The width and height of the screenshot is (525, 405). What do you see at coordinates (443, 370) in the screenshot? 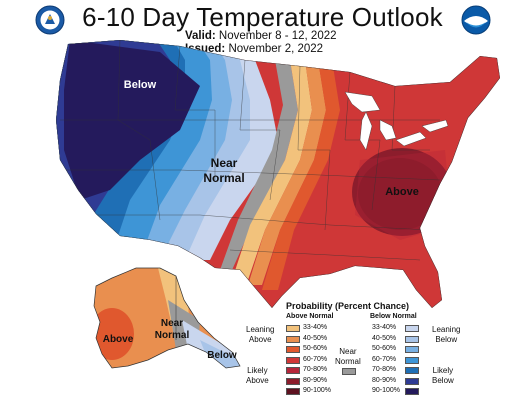
I see `likely-below-text-1: Likely` at bounding box center [443, 370].